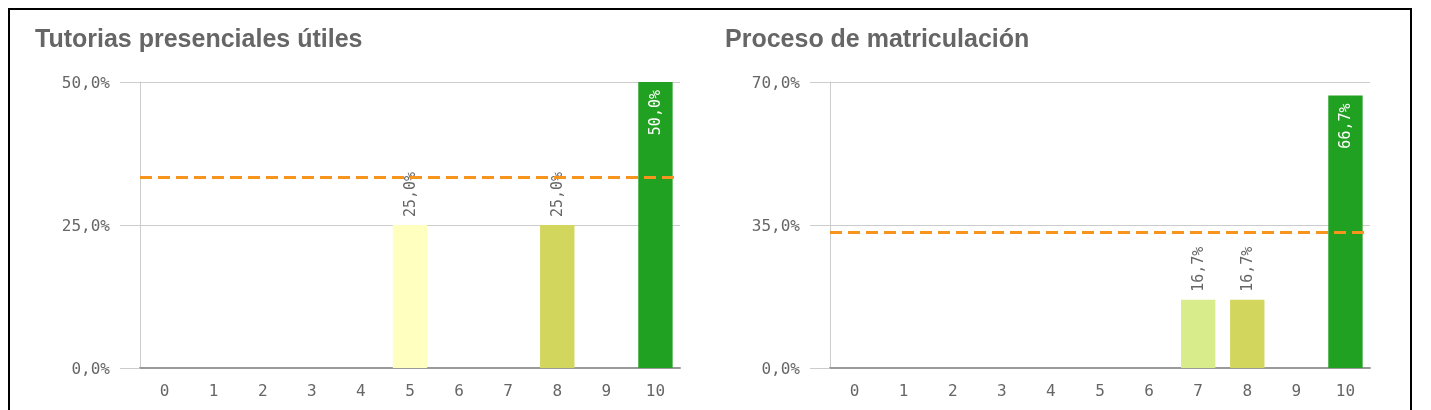 Image resolution: width=1431 pixels, height=410 pixels. Describe the element at coordinates (410, 194) in the screenshot. I see `data-label: 25,0%` at that location.